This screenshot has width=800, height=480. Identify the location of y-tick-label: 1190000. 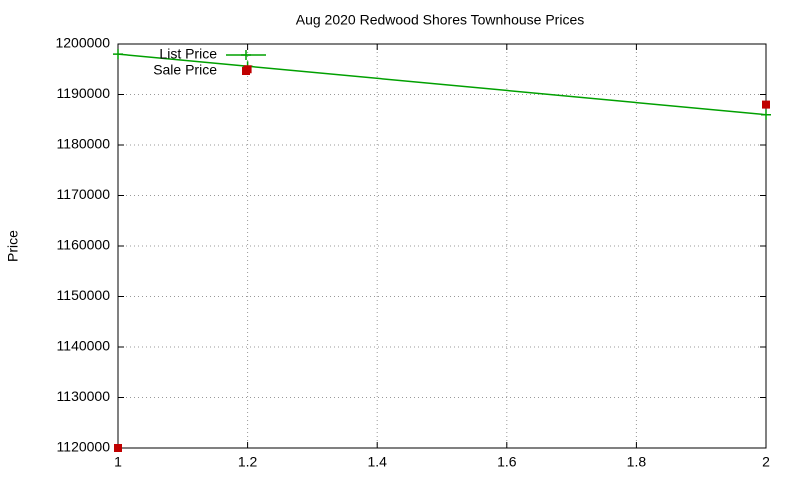
(84, 93).